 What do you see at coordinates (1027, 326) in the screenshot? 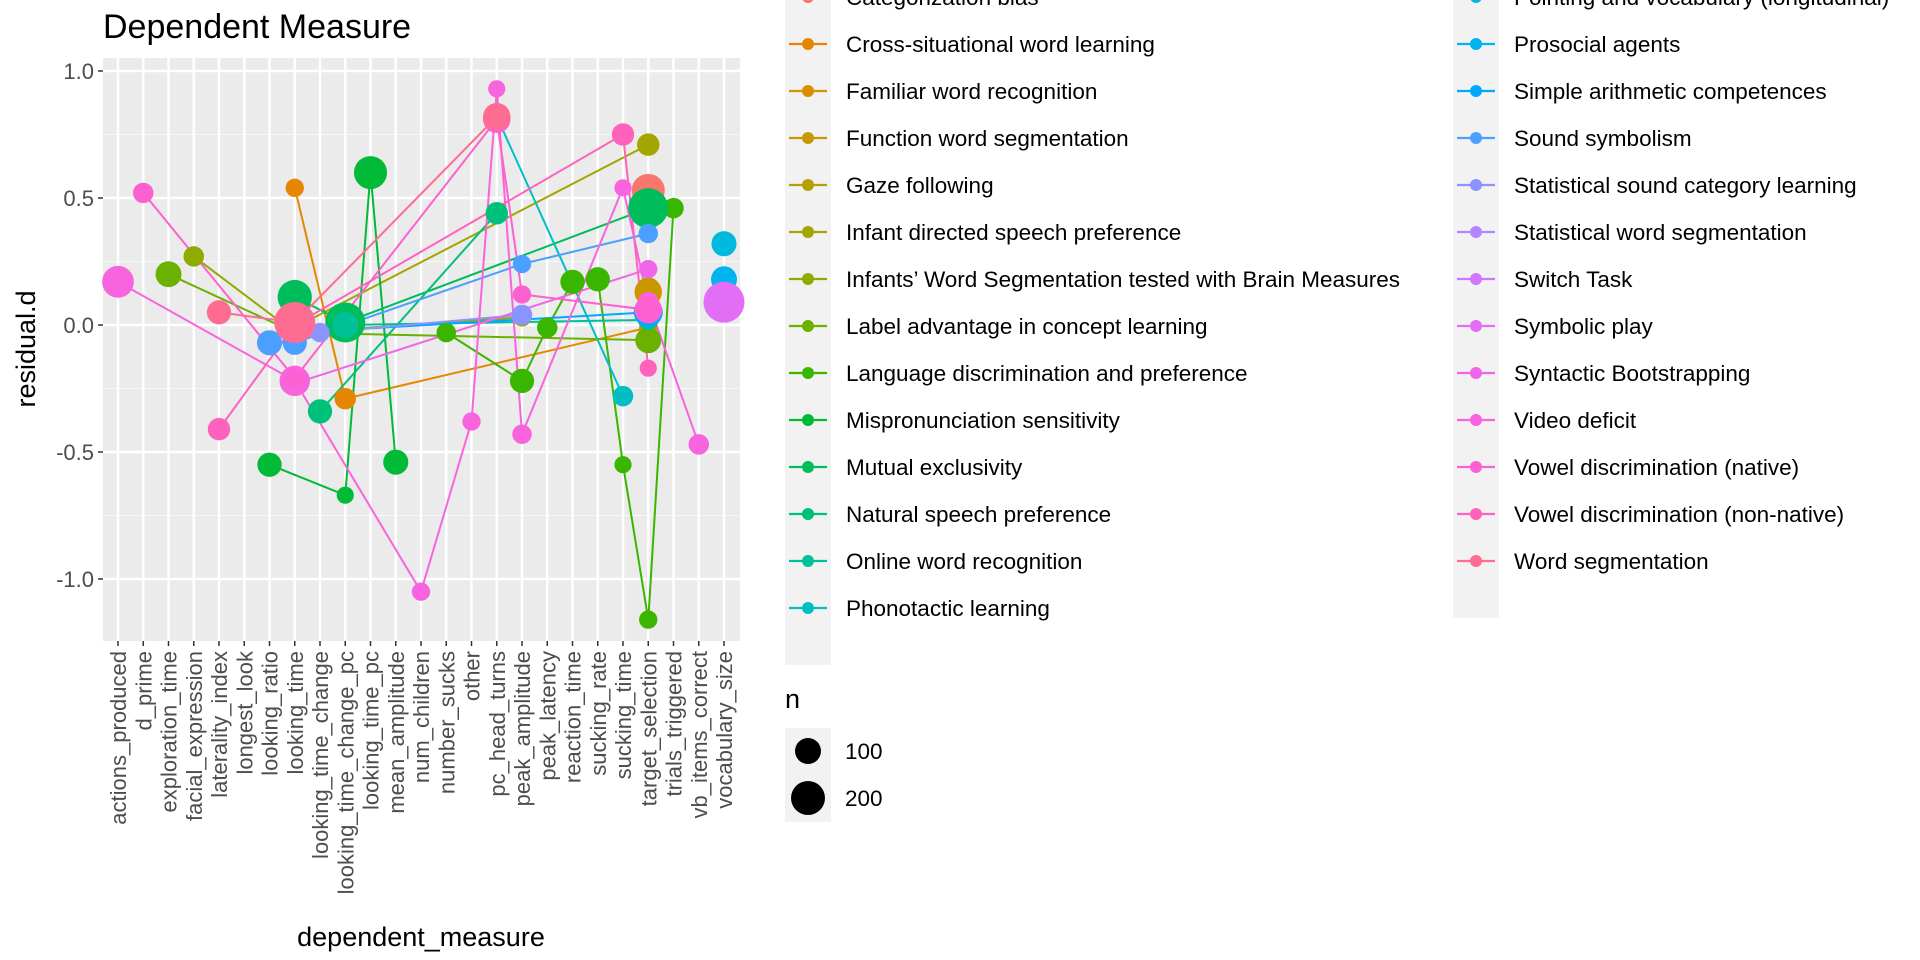
I see `legend-label: Label advantage in concept learning` at bounding box center [1027, 326].